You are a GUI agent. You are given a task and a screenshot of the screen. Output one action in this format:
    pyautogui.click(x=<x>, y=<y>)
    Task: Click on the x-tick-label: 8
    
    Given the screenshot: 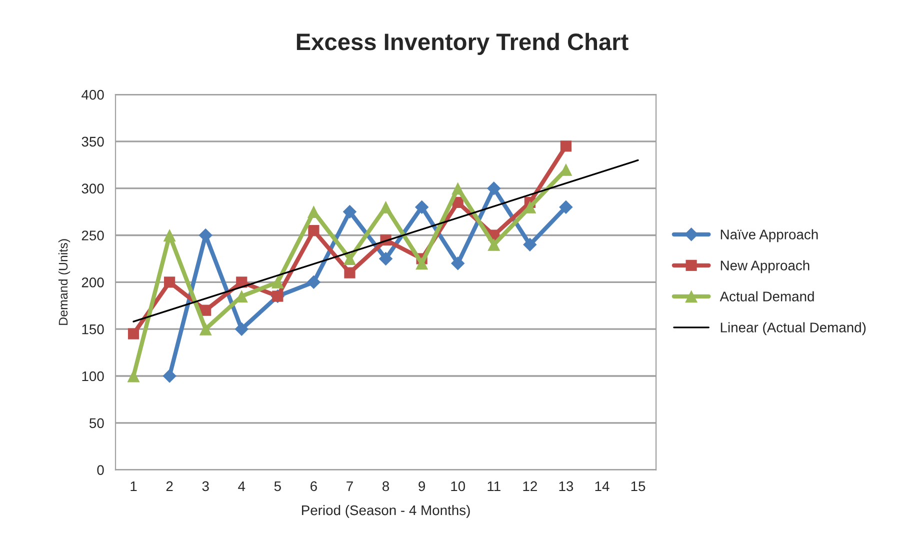 What is the action you would take?
    pyautogui.click(x=386, y=486)
    